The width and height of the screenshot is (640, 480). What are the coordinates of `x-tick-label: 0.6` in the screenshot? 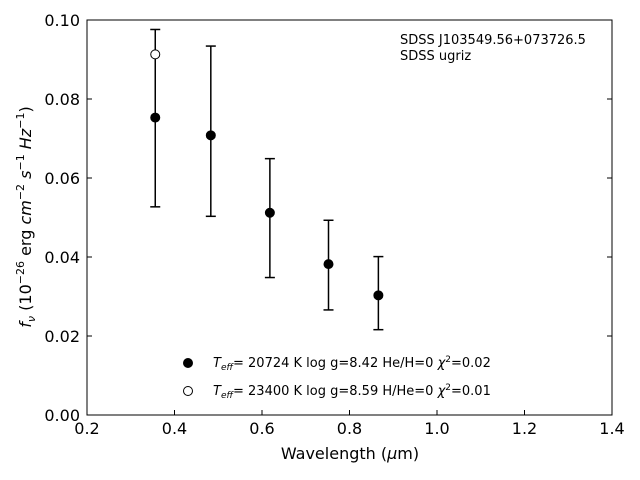 It's located at (261, 428).